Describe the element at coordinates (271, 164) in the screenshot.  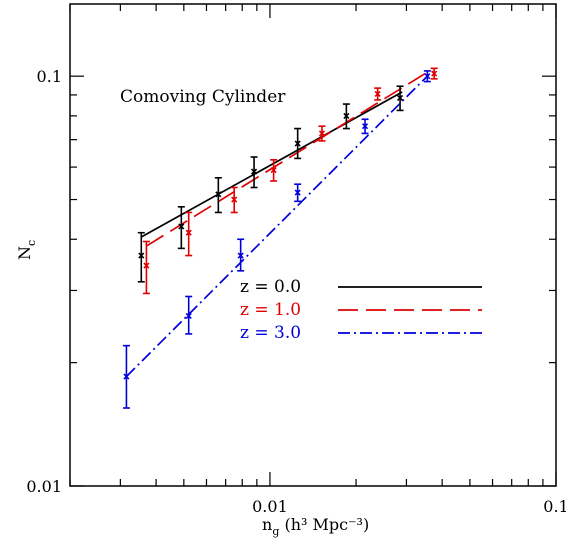
I see `fit-line` at that location.